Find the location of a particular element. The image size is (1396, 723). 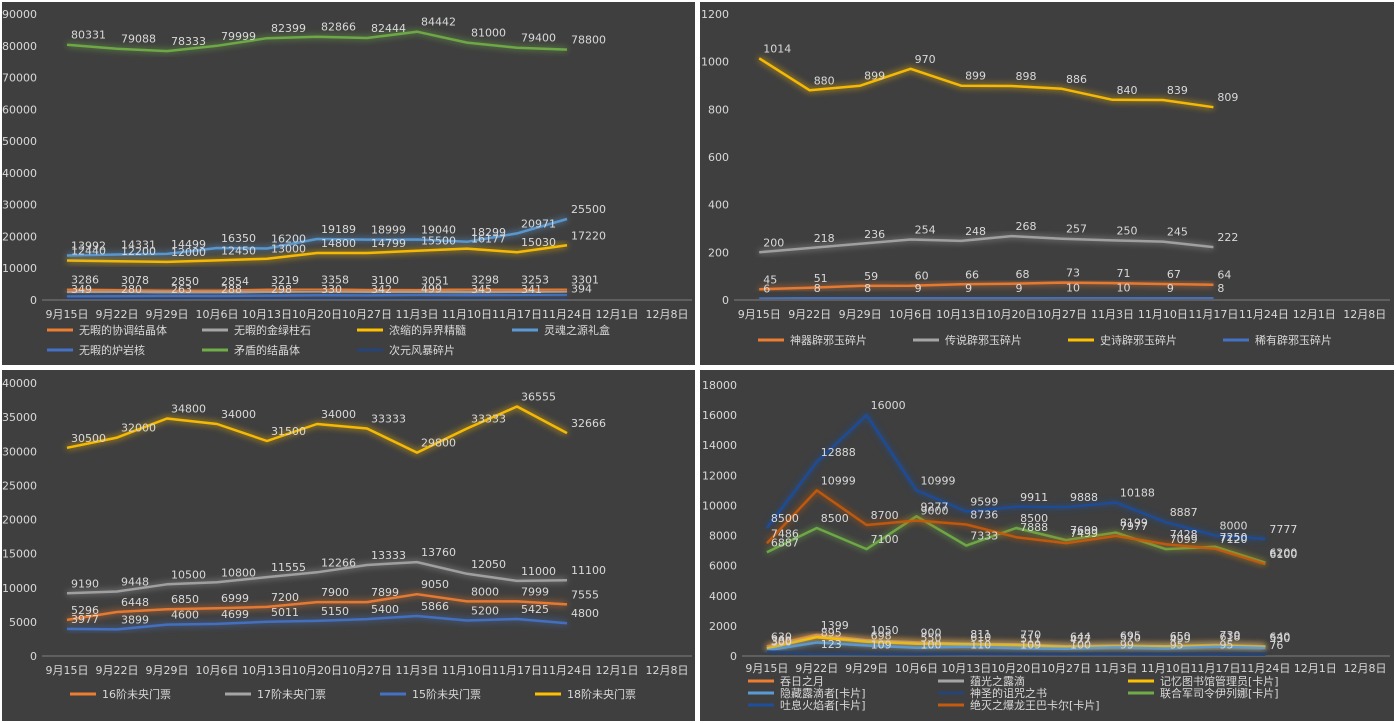

y-tick-label: 90000 is located at coordinates (19, 14).